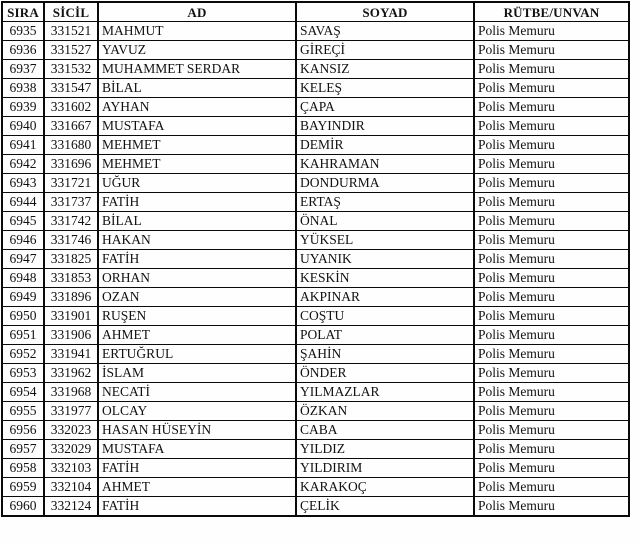 The height and width of the screenshot is (543, 640). What do you see at coordinates (197, 183) in the screenshot?
I see `cell-ad: UĞUR` at bounding box center [197, 183].